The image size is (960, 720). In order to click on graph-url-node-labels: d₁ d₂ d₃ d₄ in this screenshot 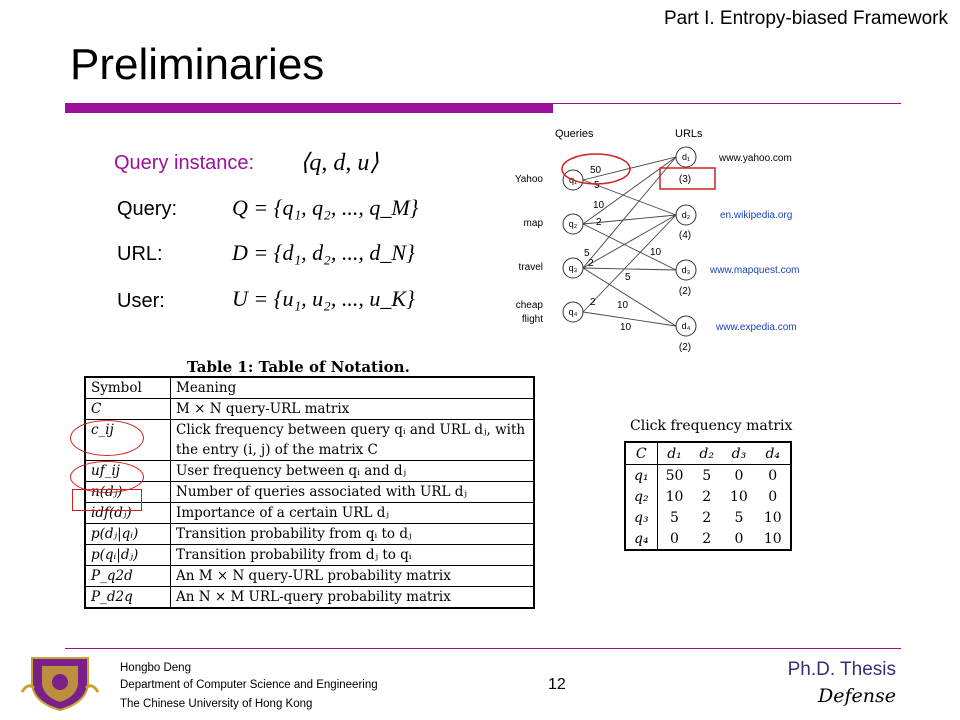, I will do `click(686, 241)`.